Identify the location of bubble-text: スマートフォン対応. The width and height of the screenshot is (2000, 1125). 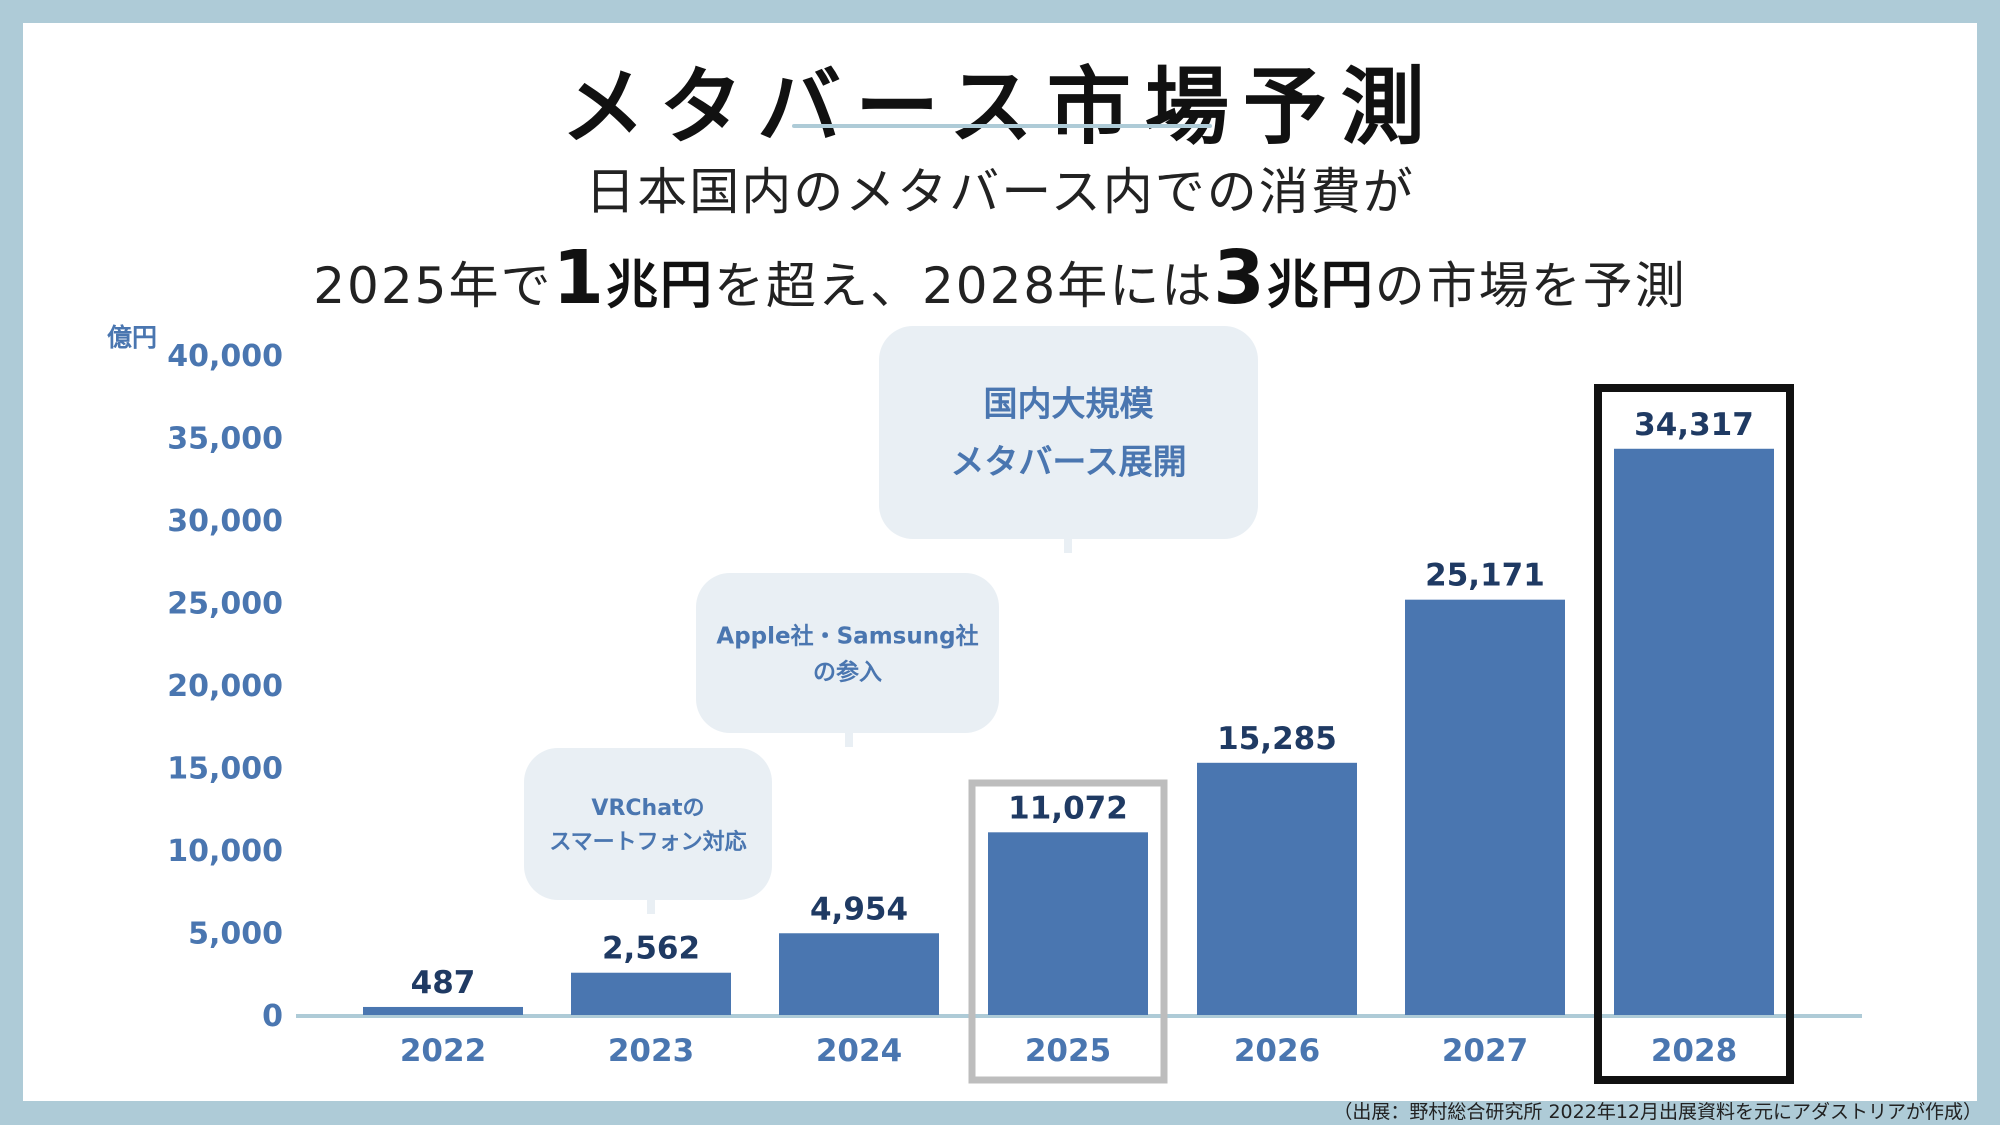
(647, 842).